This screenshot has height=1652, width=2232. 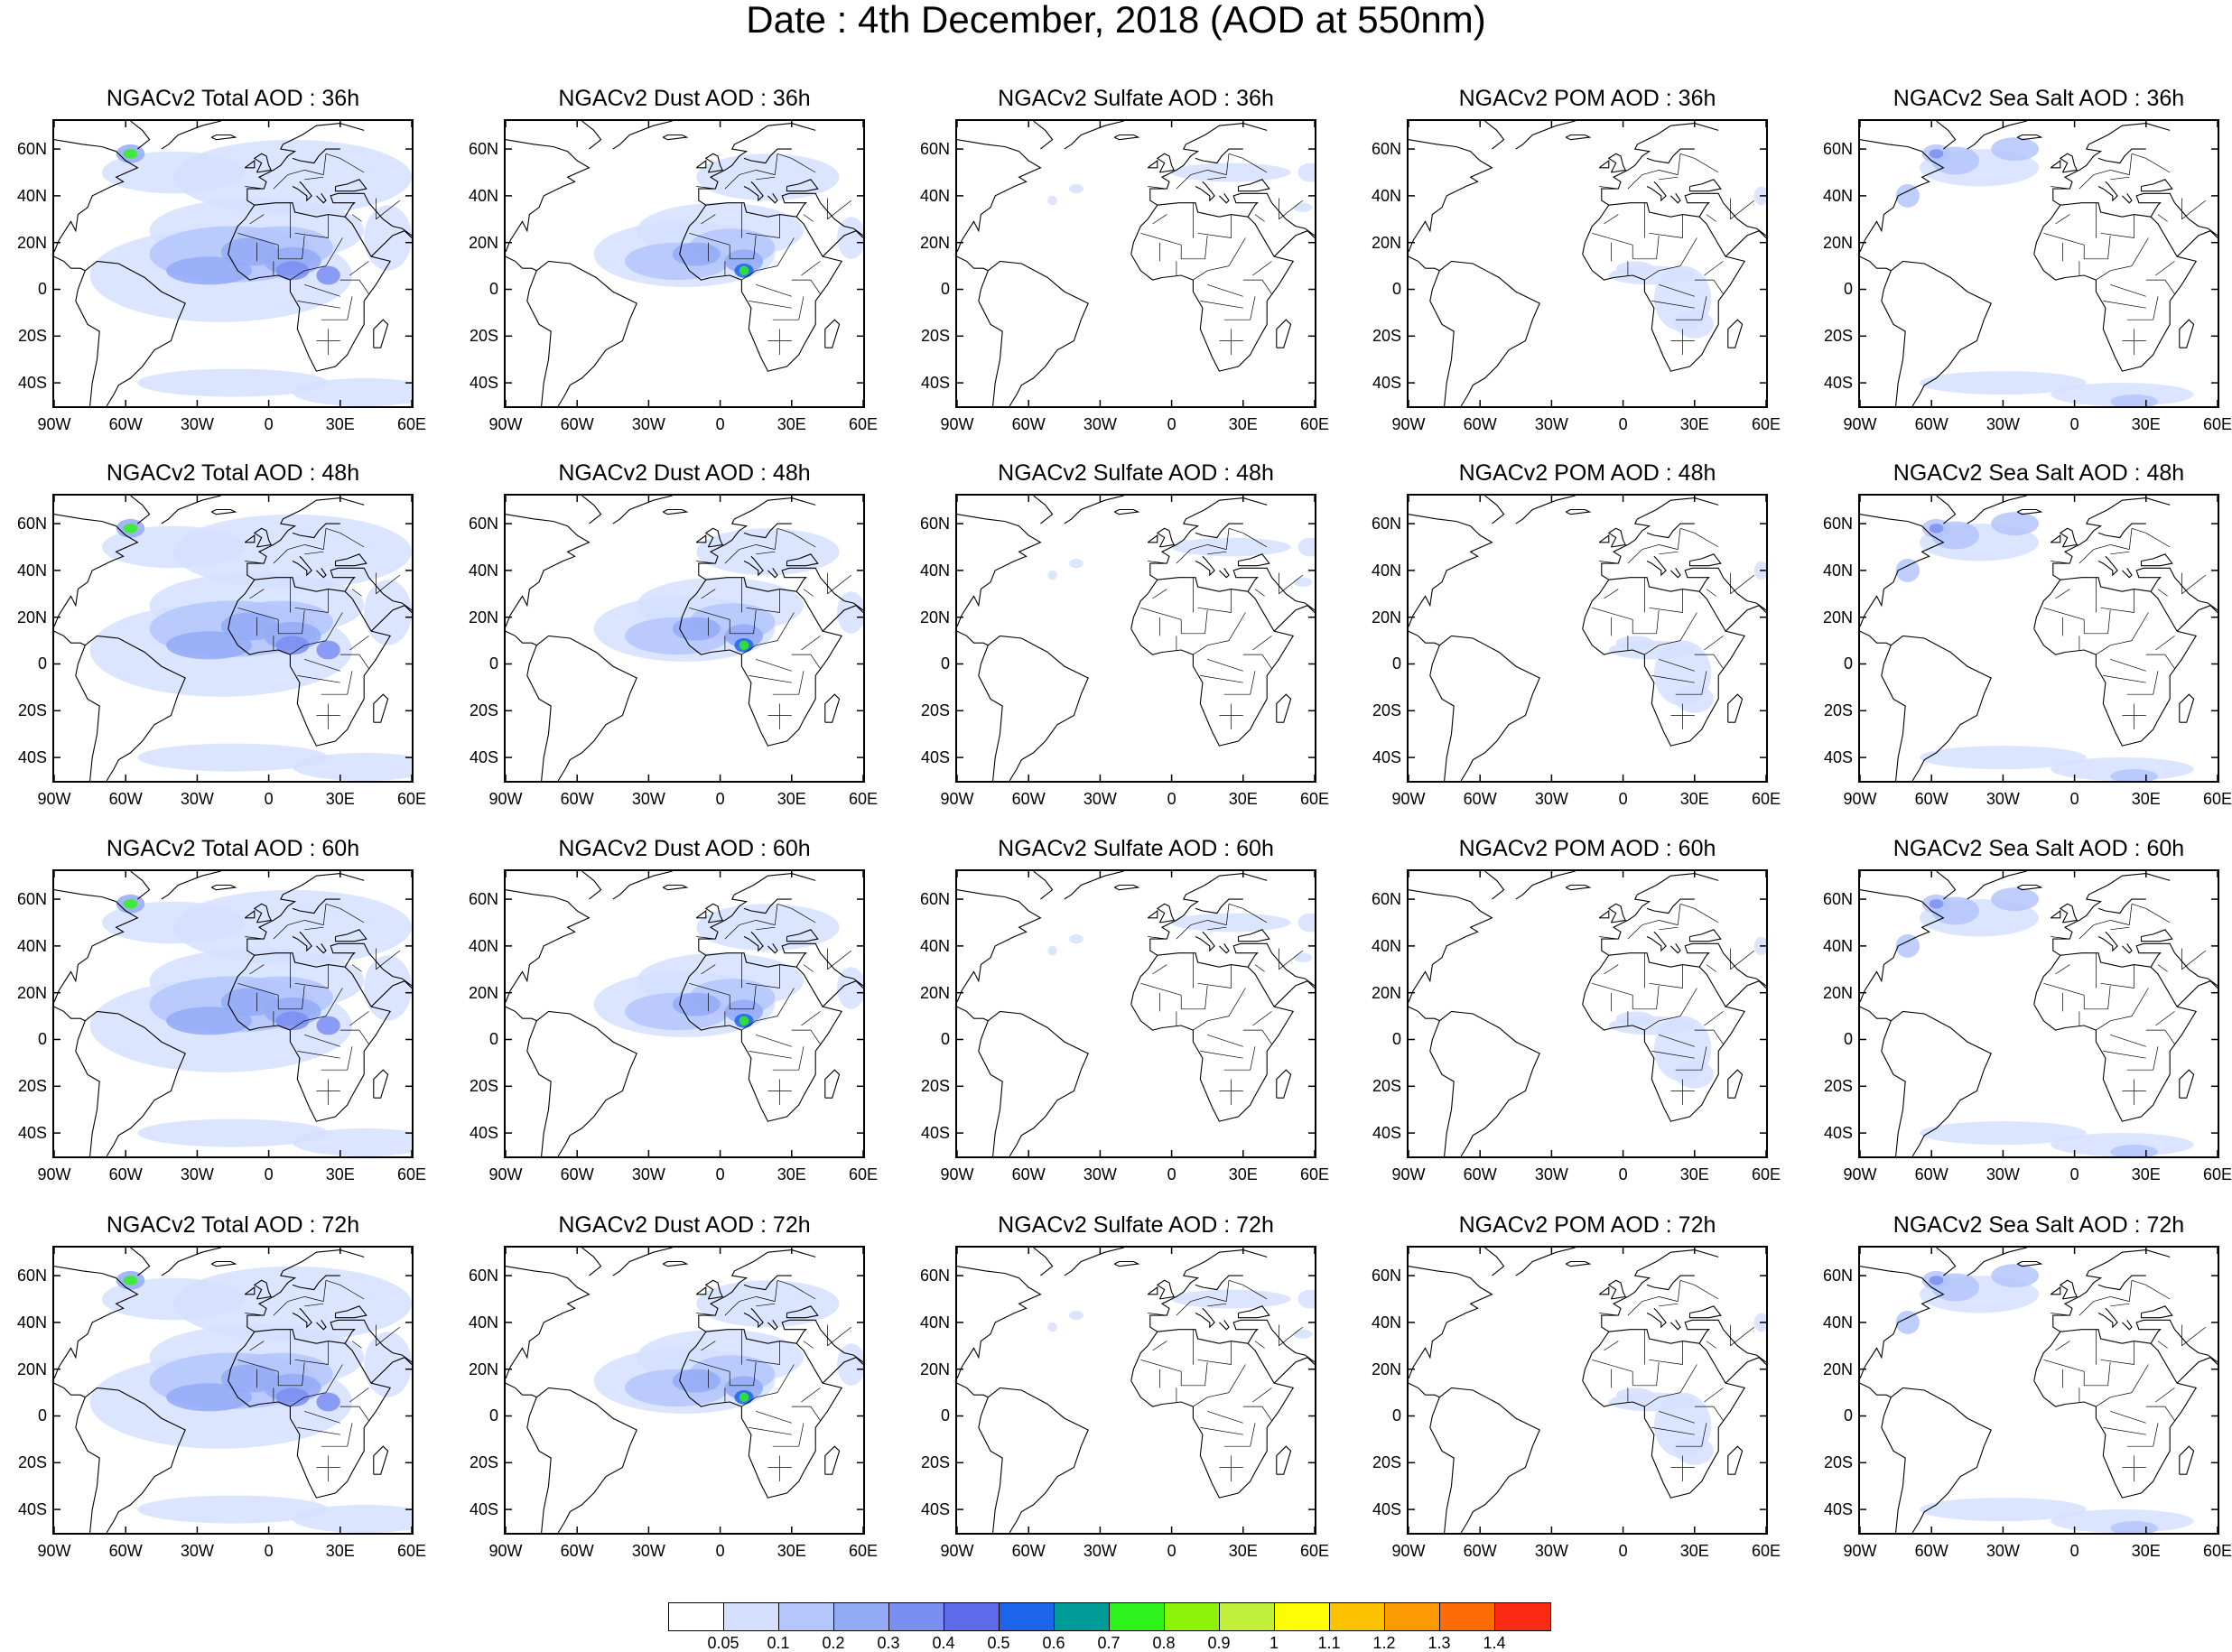 What do you see at coordinates (340, 1551) in the screenshot?
I see `lon-tick-label: 30E` at bounding box center [340, 1551].